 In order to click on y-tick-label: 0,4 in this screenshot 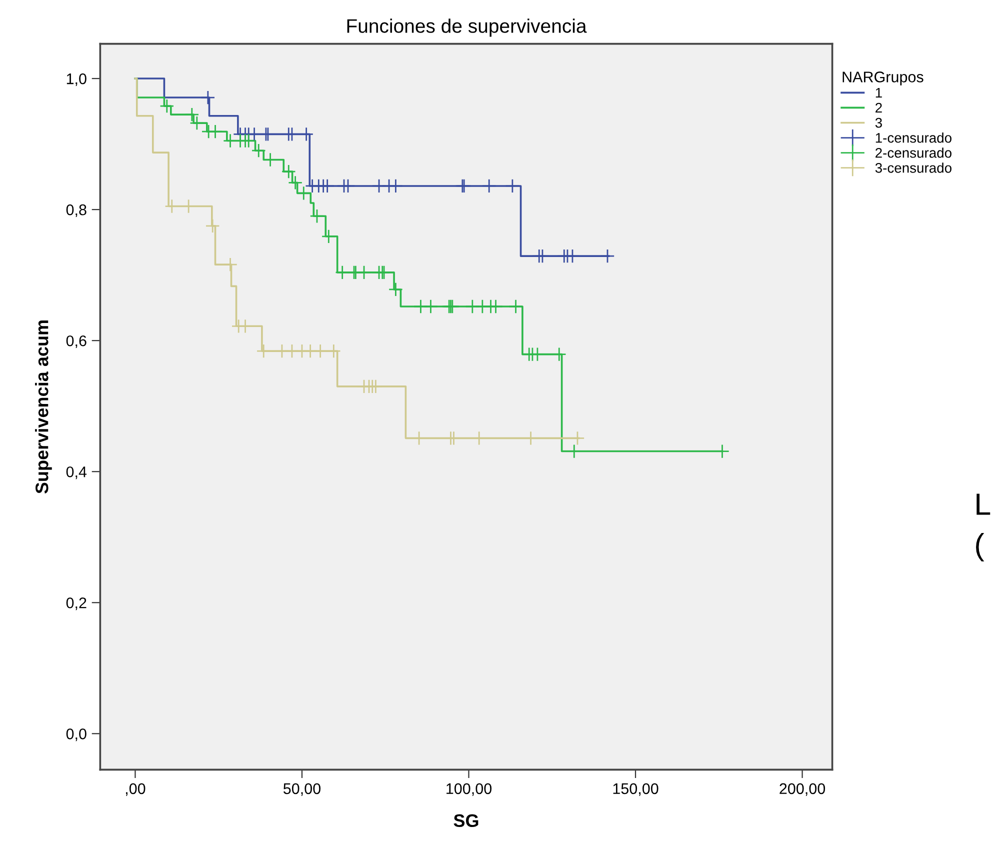, I will do `click(76, 473)`.